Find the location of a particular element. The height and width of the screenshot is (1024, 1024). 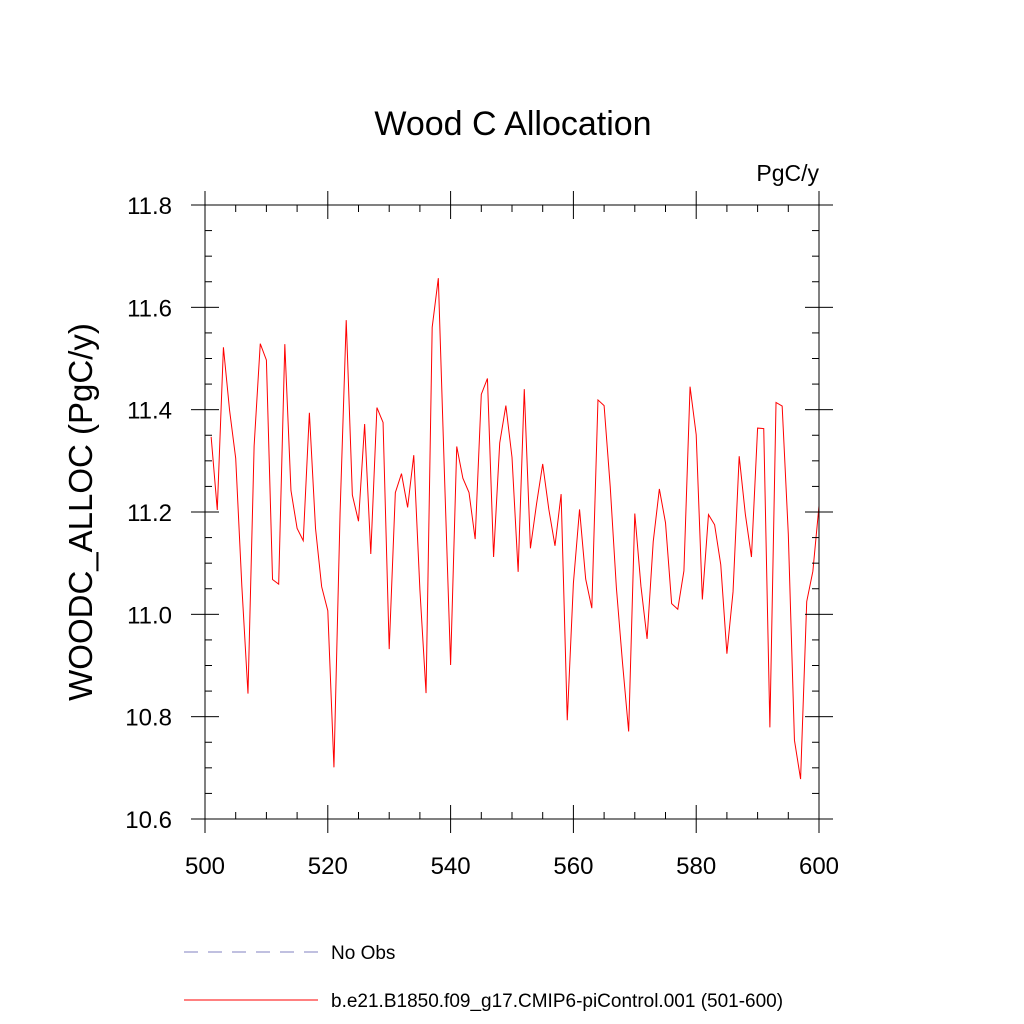

x-tick-label: 520 is located at coordinates (328, 866).